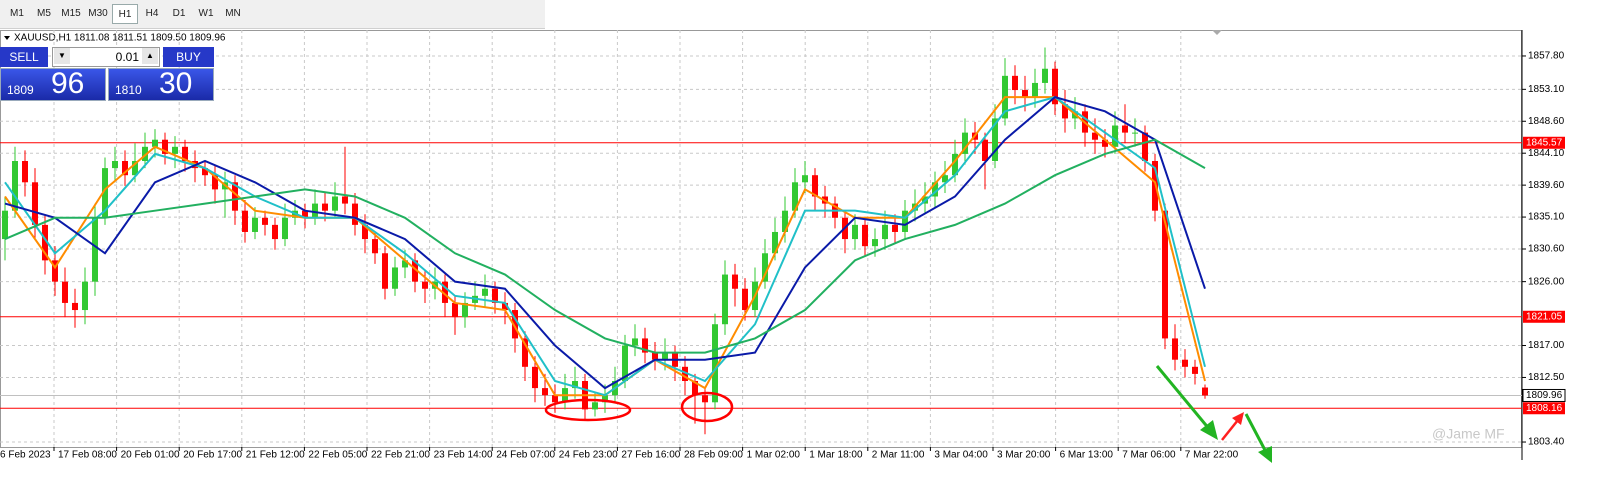 This screenshot has height=477, width=1602. Describe the element at coordinates (150, 455) in the screenshot. I see `x-tick-label: 20 Feb 01:00` at that location.